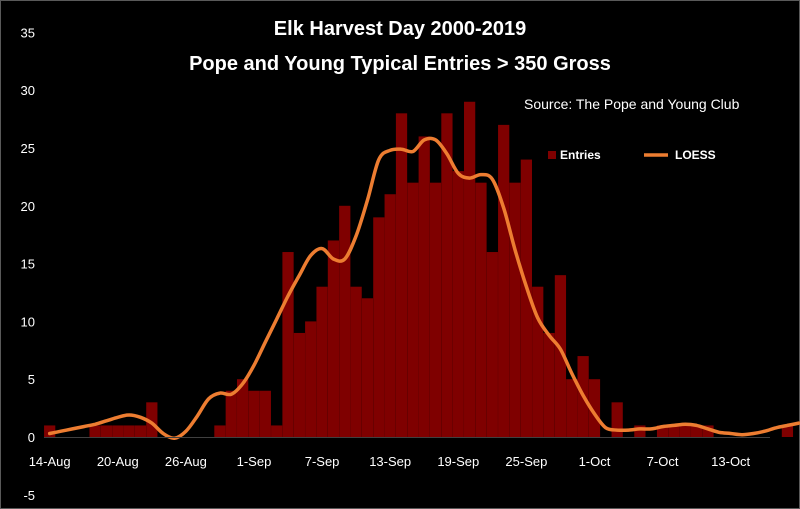 The image size is (800, 509). I want to click on x-tick-label: 13-Sep, so click(390, 461).